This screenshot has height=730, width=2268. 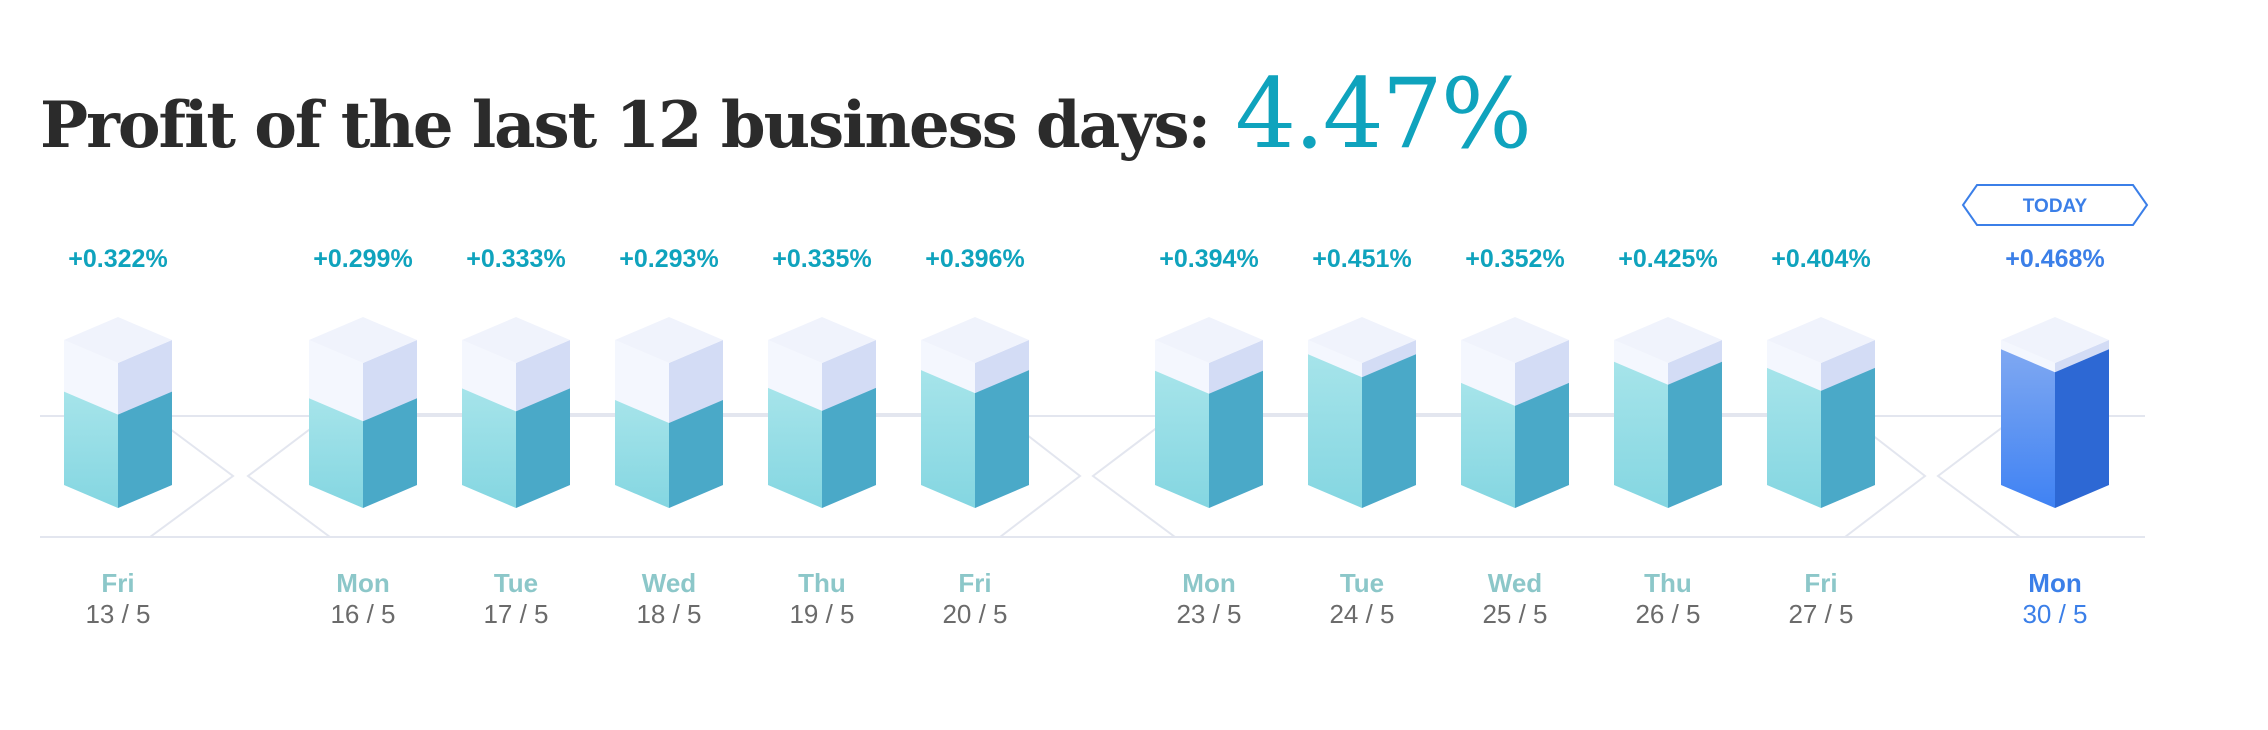 What do you see at coordinates (974, 259) in the screenshot?
I see `value-label: +0.396%` at bounding box center [974, 259].